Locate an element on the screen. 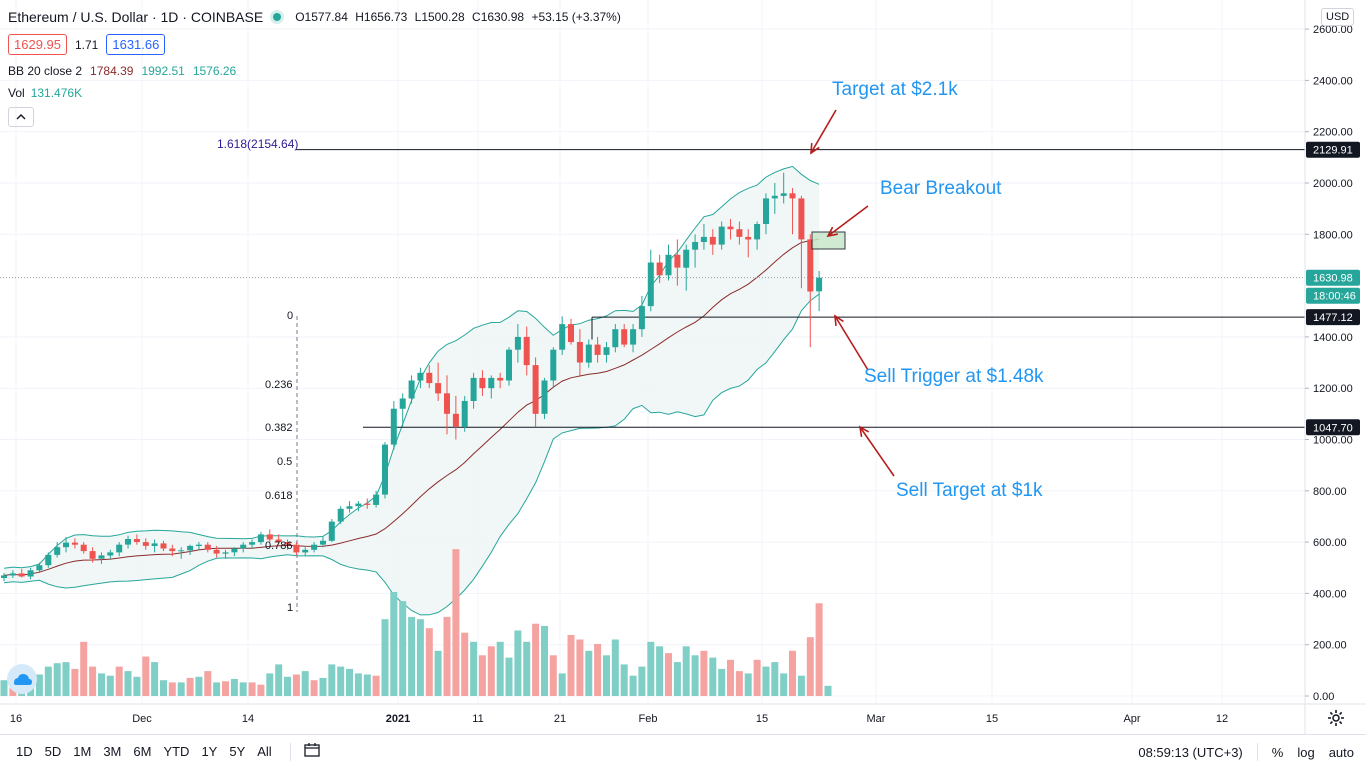 The height and width of the screenshot is (768, 1366). date-tick-label: 15 is located at coordinates (762, 719).